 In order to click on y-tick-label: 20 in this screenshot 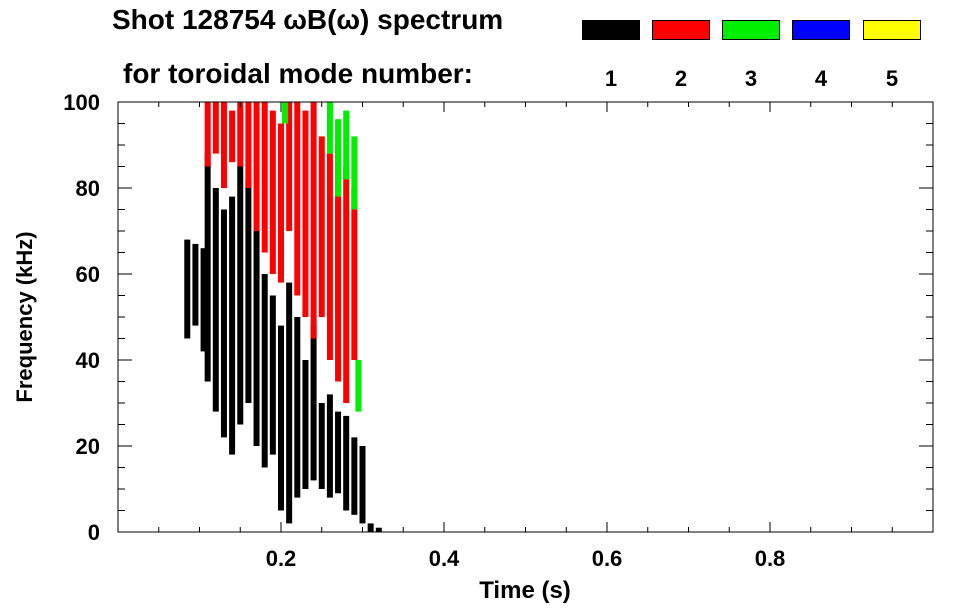, I will do `click(88, 446)`.